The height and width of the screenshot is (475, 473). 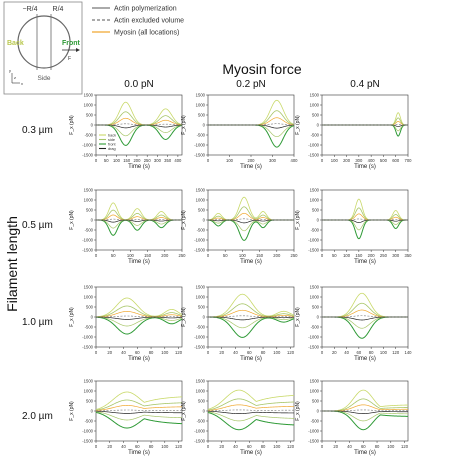 What do you see at coordinates (277, 255) in the screenshot?
I see `x-tick-label: 200` at bounding box center [277, 255].